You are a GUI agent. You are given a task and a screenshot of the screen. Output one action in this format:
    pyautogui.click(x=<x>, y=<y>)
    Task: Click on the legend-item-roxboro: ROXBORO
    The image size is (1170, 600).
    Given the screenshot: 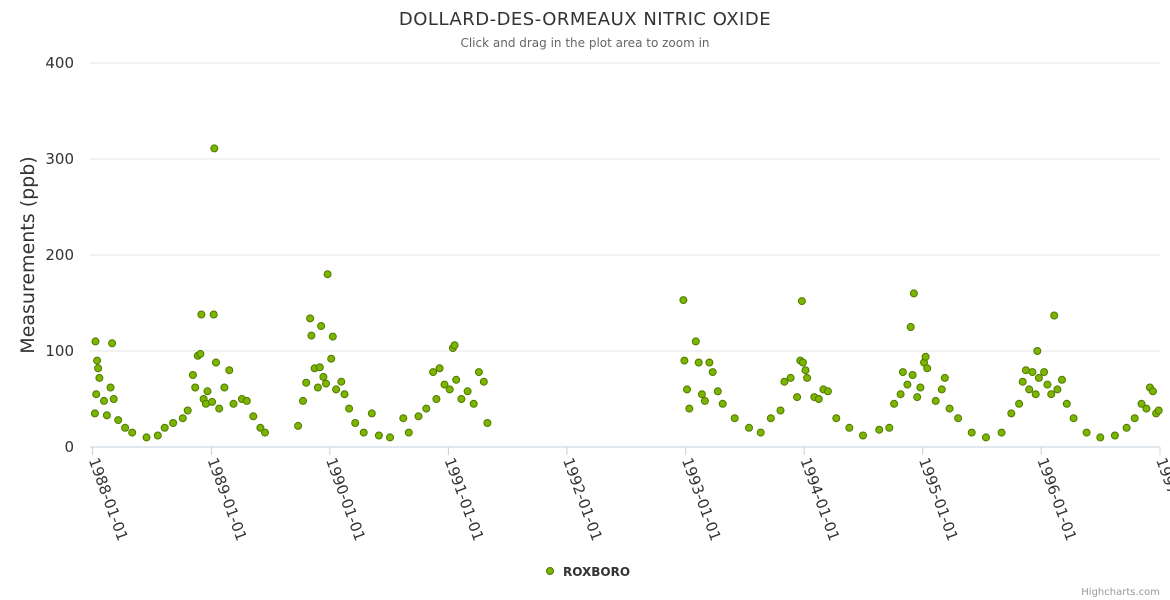 What is the action you would take?
    pyautogui.click(x=596, y=572)
    